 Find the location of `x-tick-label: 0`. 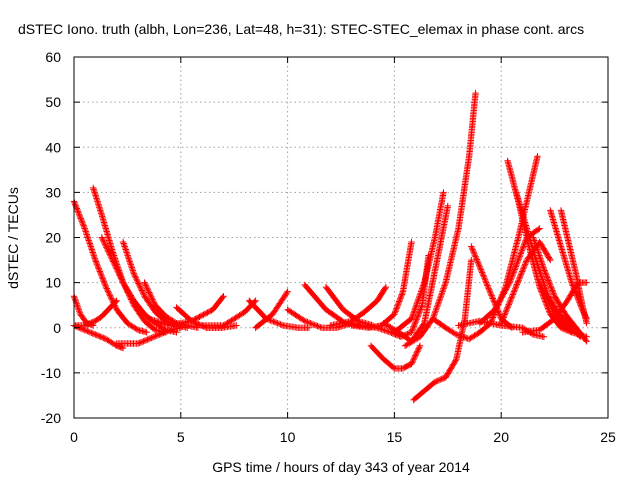

x-tick-label: 0 is located at coordinates (74, 437).